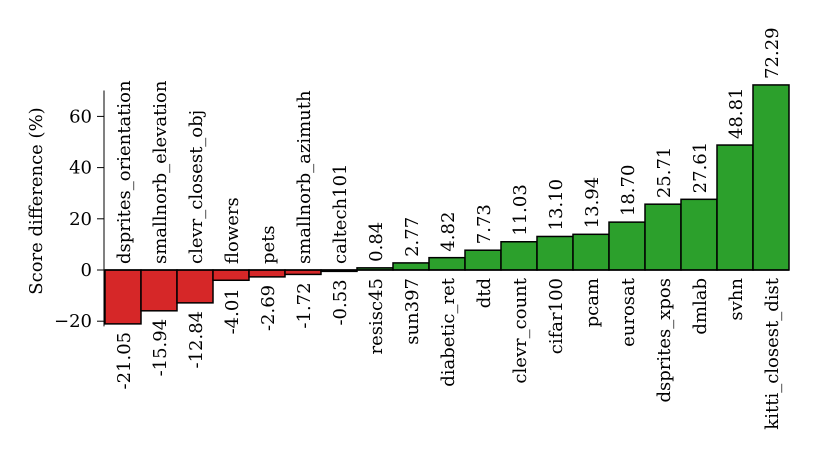 Image resolution: width=830 pixels, height=457 pixels. I want to click on value-label: -0.53, so click(340, 302).